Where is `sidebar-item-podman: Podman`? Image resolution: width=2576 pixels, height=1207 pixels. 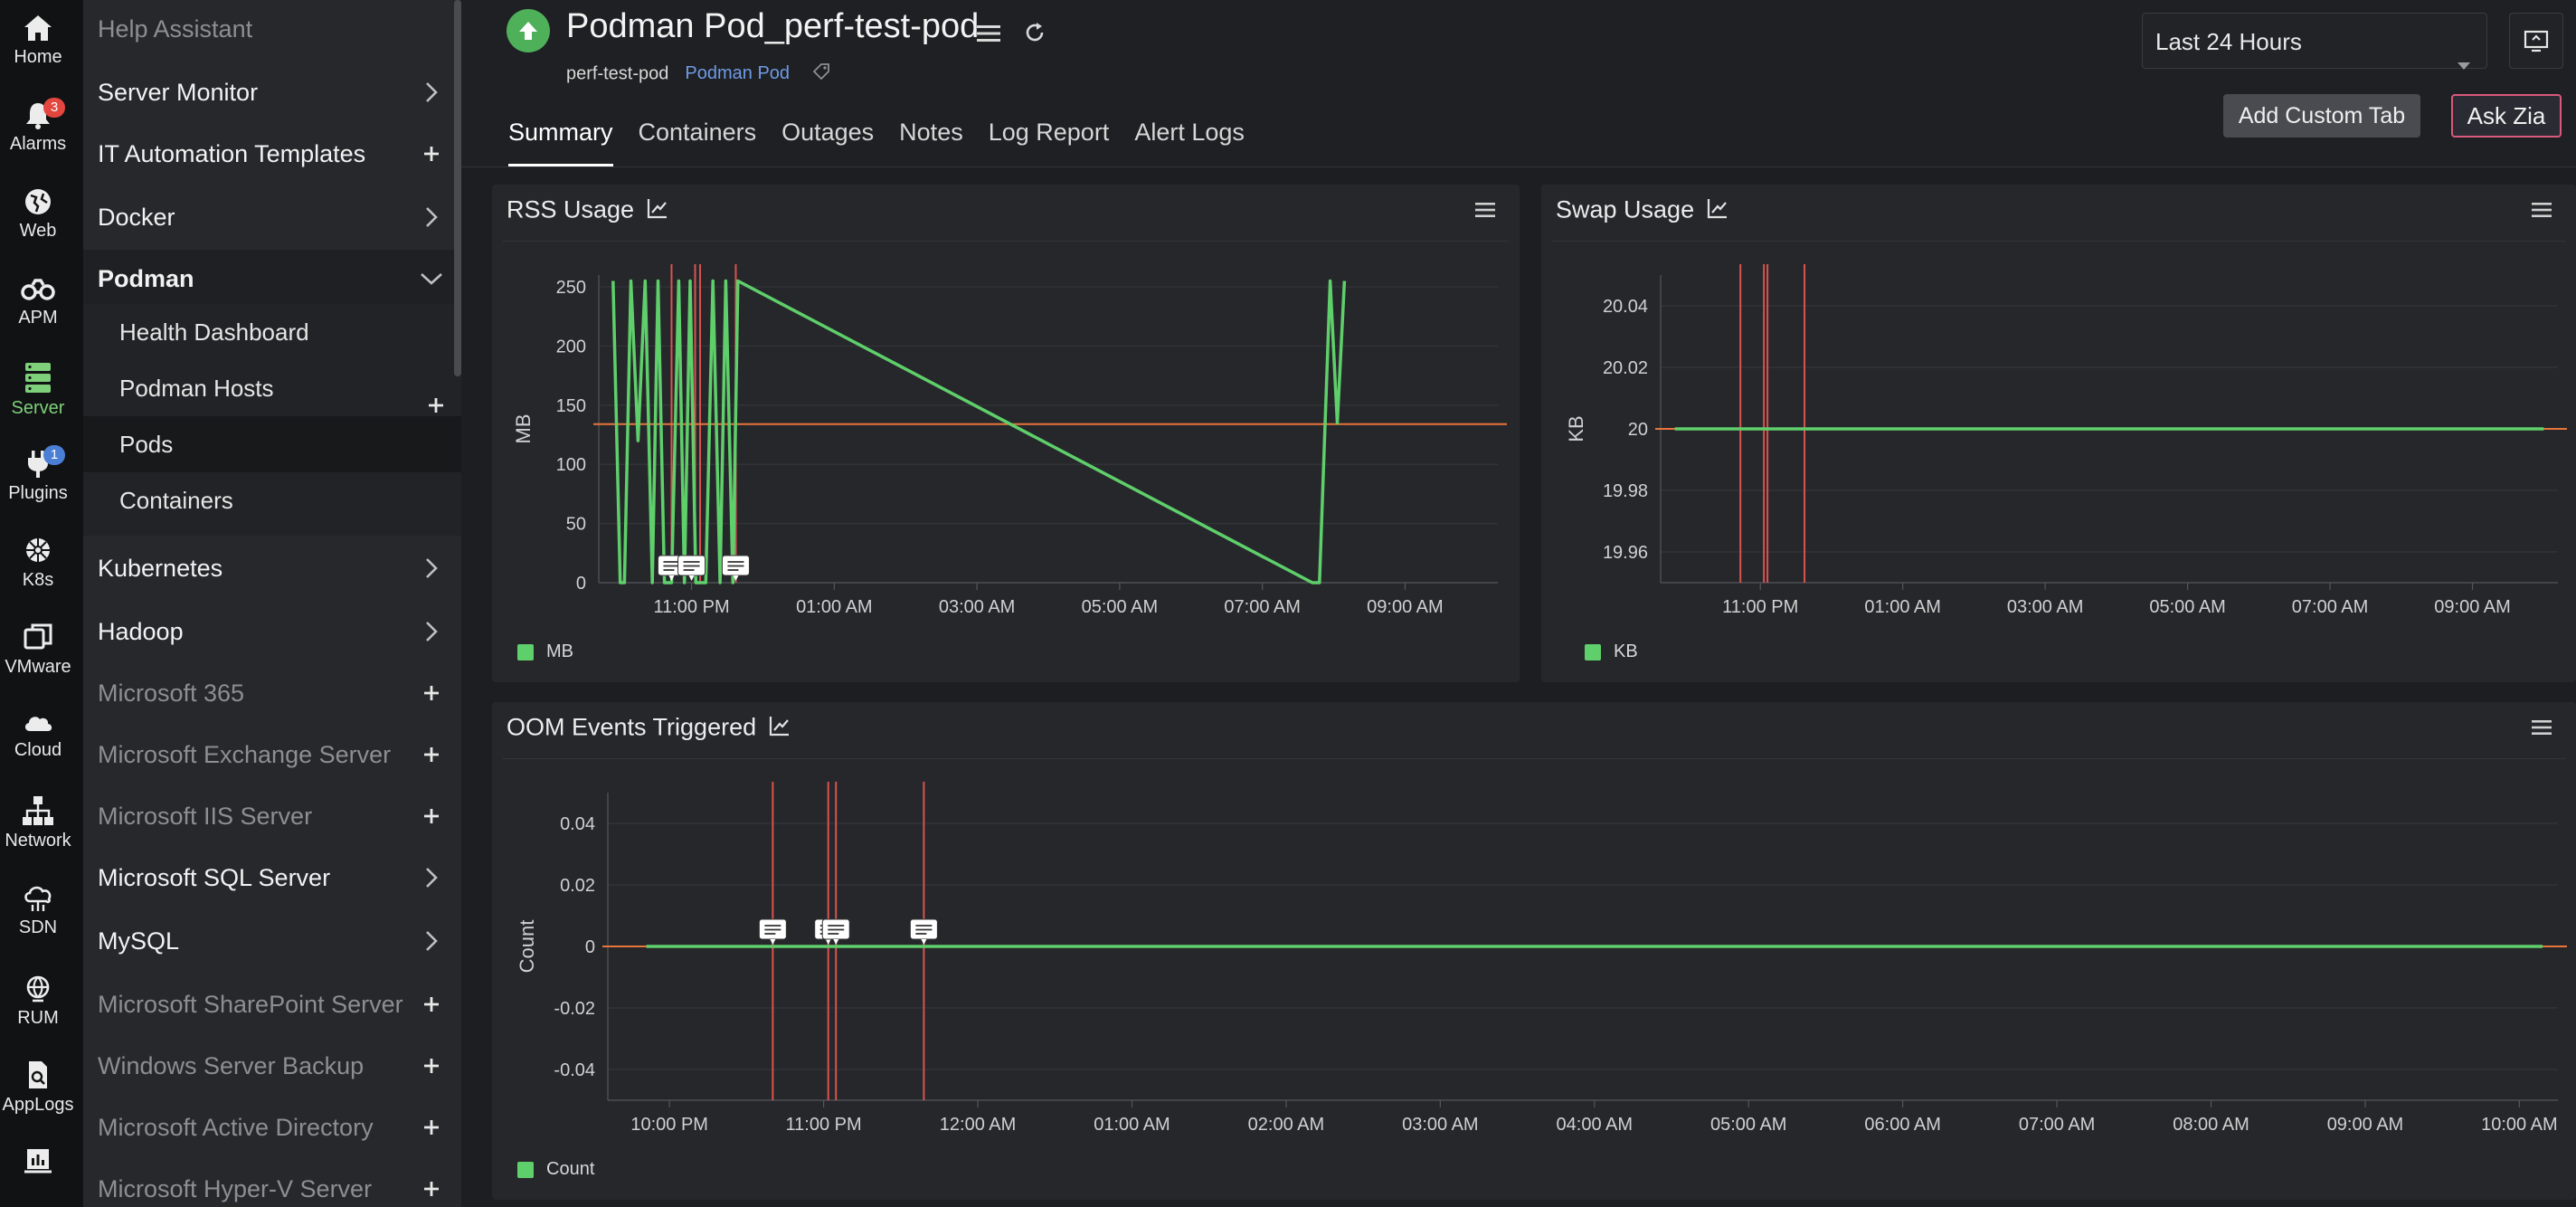
sidebar-item-podman: Podman is located at coordinates (272, 279).